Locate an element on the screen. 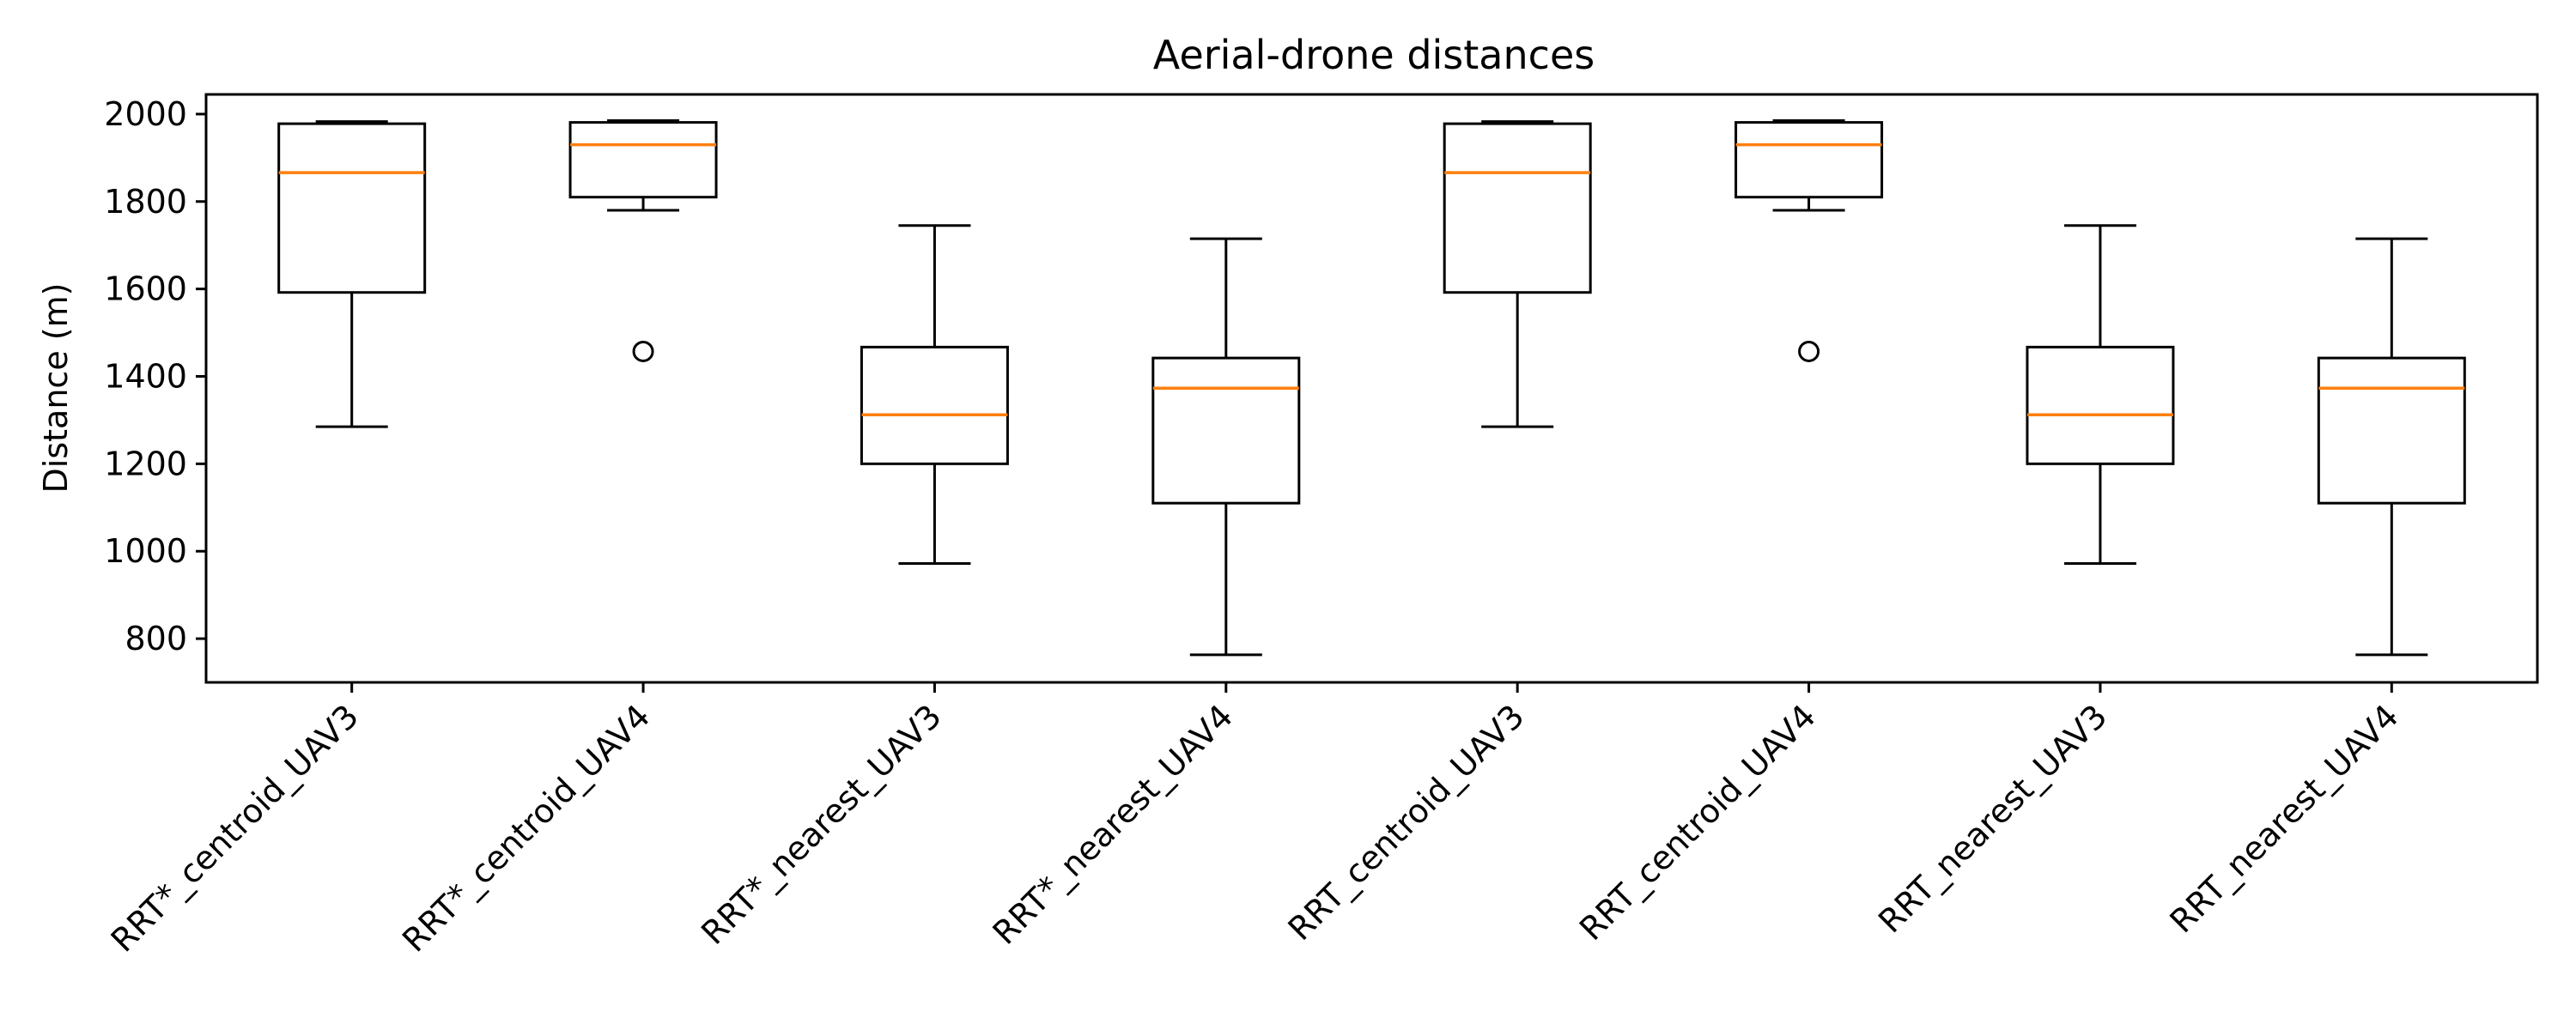  y-tick-label: 1000 is located at coordinates (145, 551).